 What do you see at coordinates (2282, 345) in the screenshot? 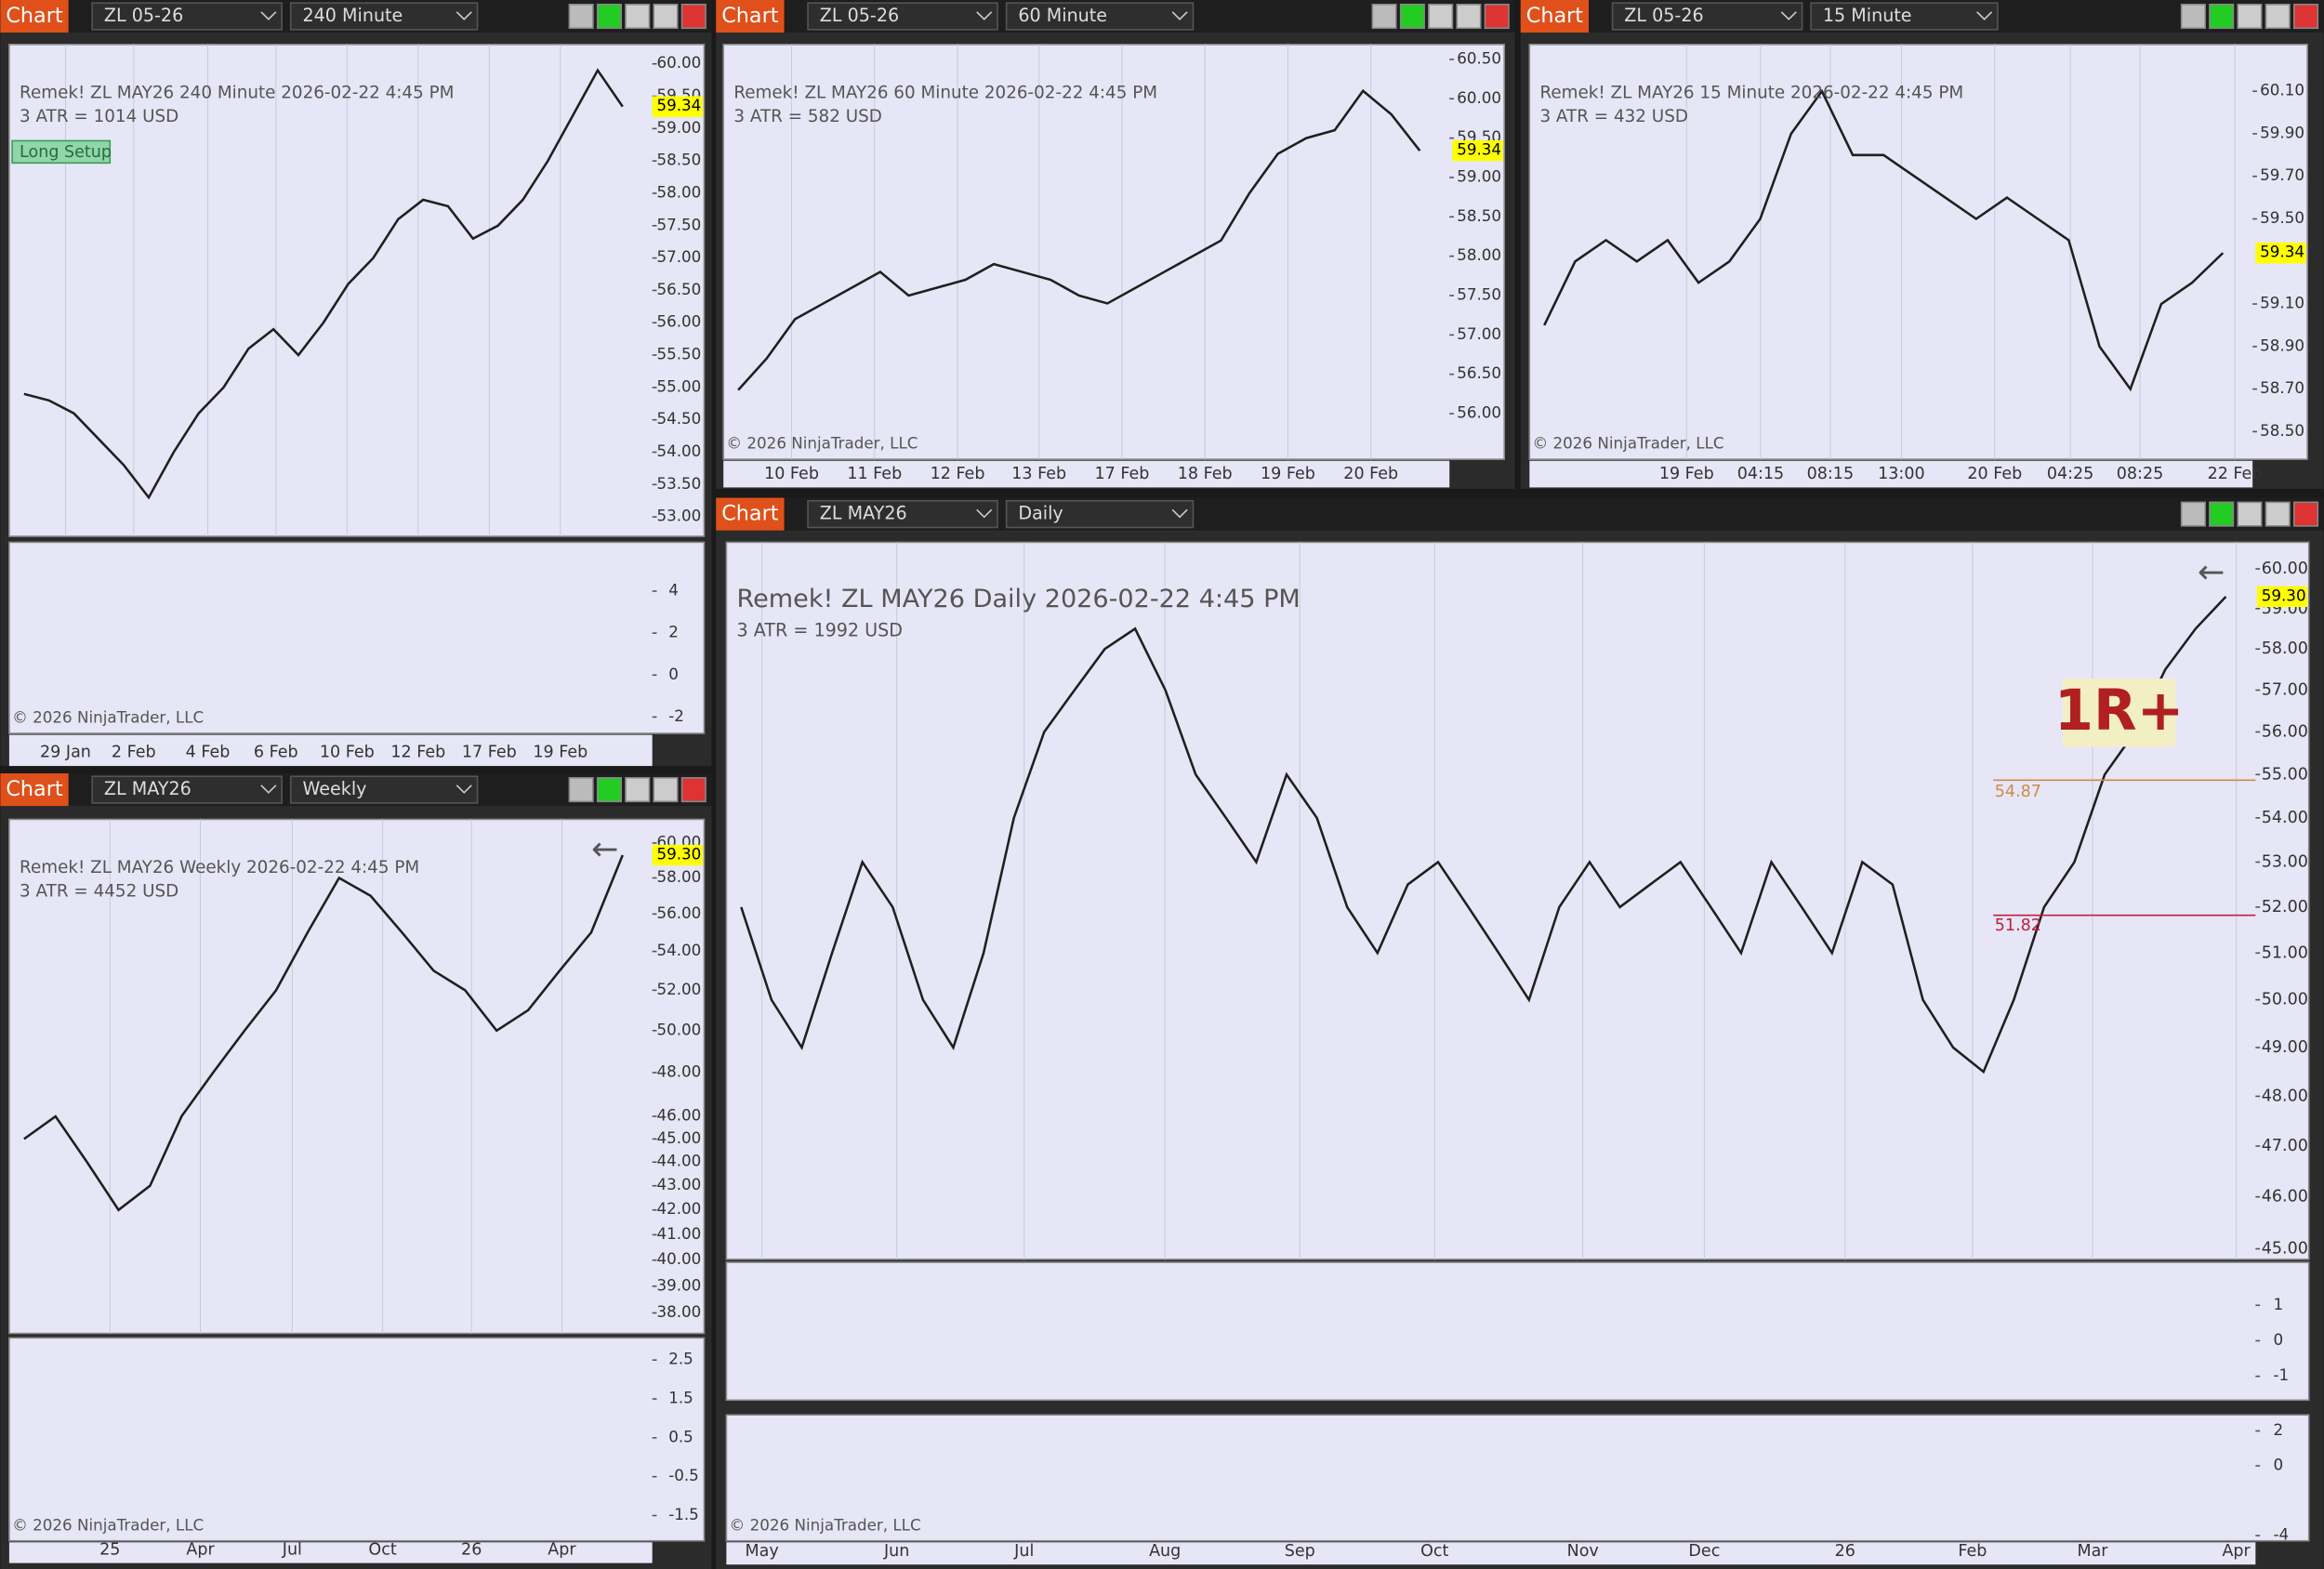
I see `price-tick-label: 58.90` at bounding box center [2282, 345].